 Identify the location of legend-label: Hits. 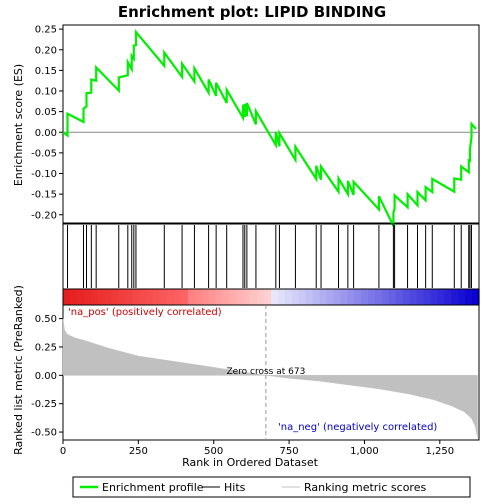
(235, 487).